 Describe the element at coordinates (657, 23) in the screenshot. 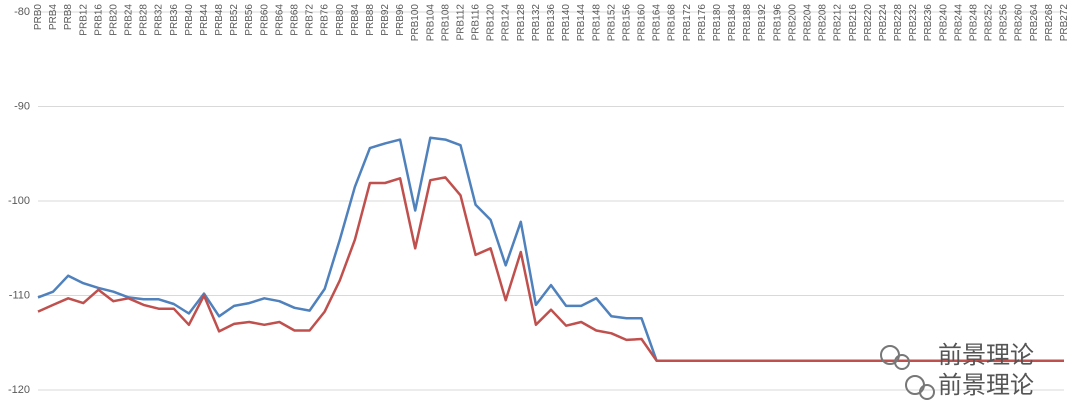

I see `x-tick-label: PRB164` at that location.